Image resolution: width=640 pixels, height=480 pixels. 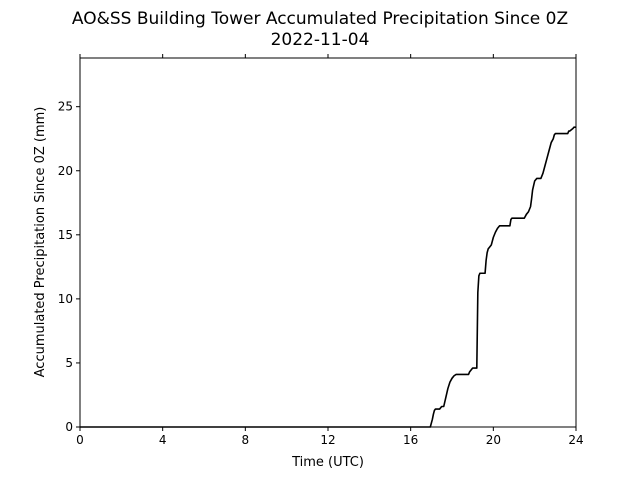 I want to click on y-tick-label: 0, so click(x=69, y=427).